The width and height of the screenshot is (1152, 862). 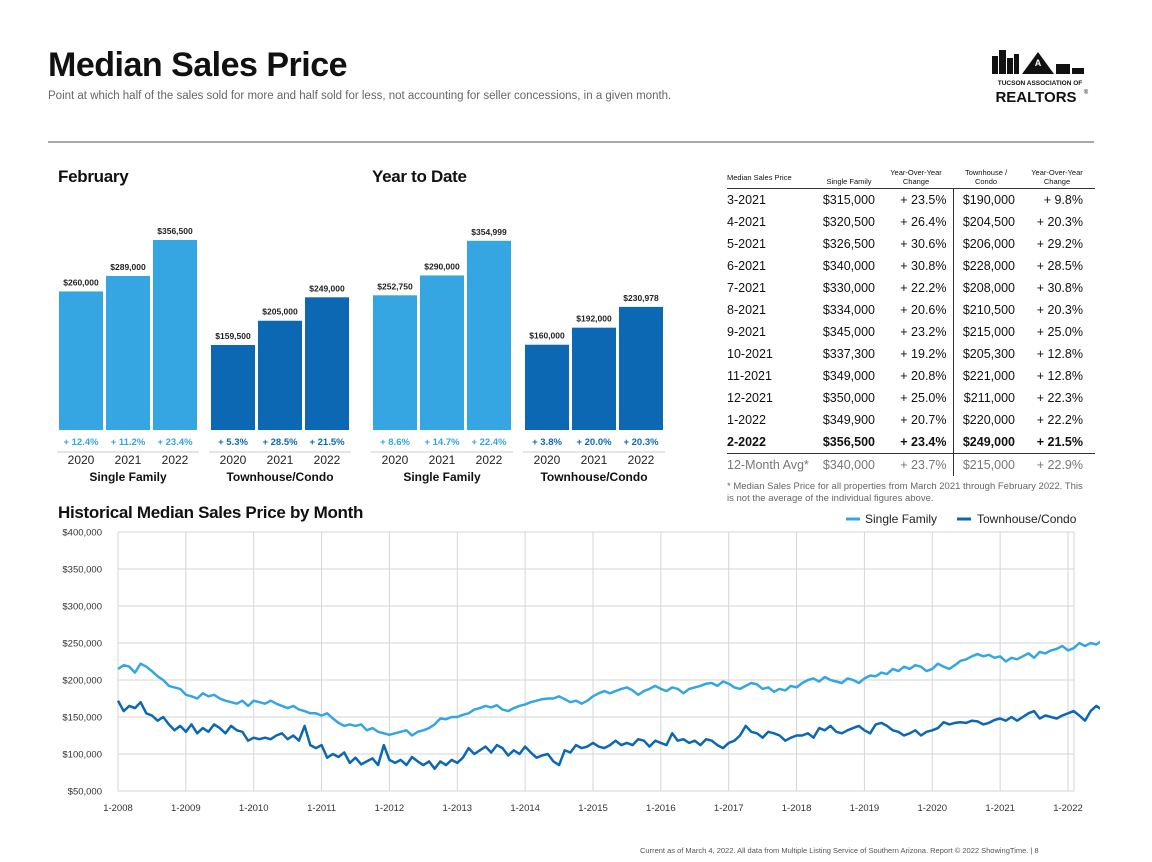 What do you see at coordinates (1057, 266) in the screenshot?
I see `table-cell: + 28.5%` at bounding box center [1057, 266].